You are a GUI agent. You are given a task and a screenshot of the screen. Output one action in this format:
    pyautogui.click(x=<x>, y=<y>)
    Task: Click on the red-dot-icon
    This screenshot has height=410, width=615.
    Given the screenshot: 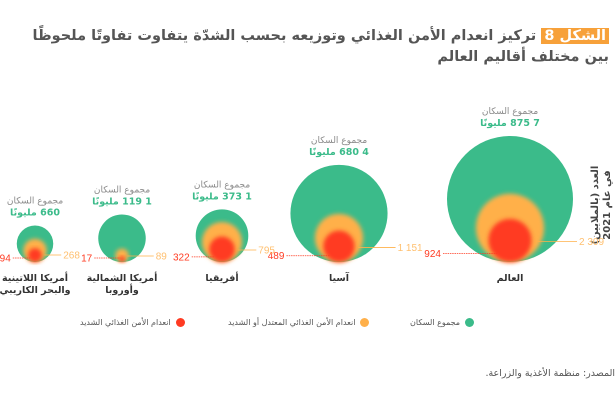 What is the action you would take?
    pyautogui.click(x=180, y=322)
    